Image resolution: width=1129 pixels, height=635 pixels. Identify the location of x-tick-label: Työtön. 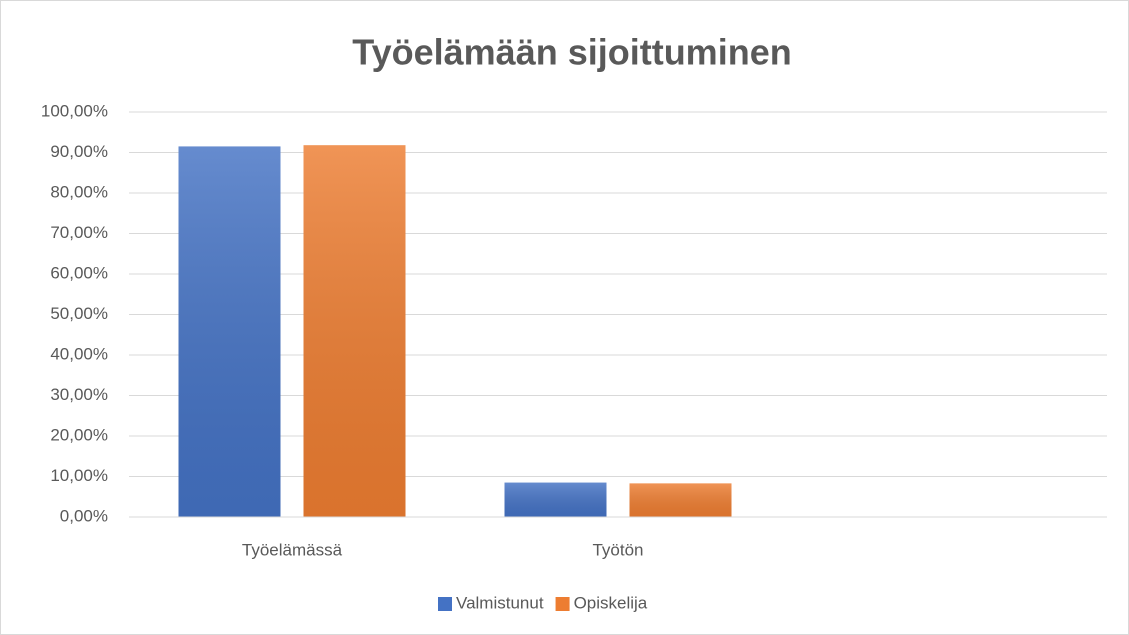
(617, 549).